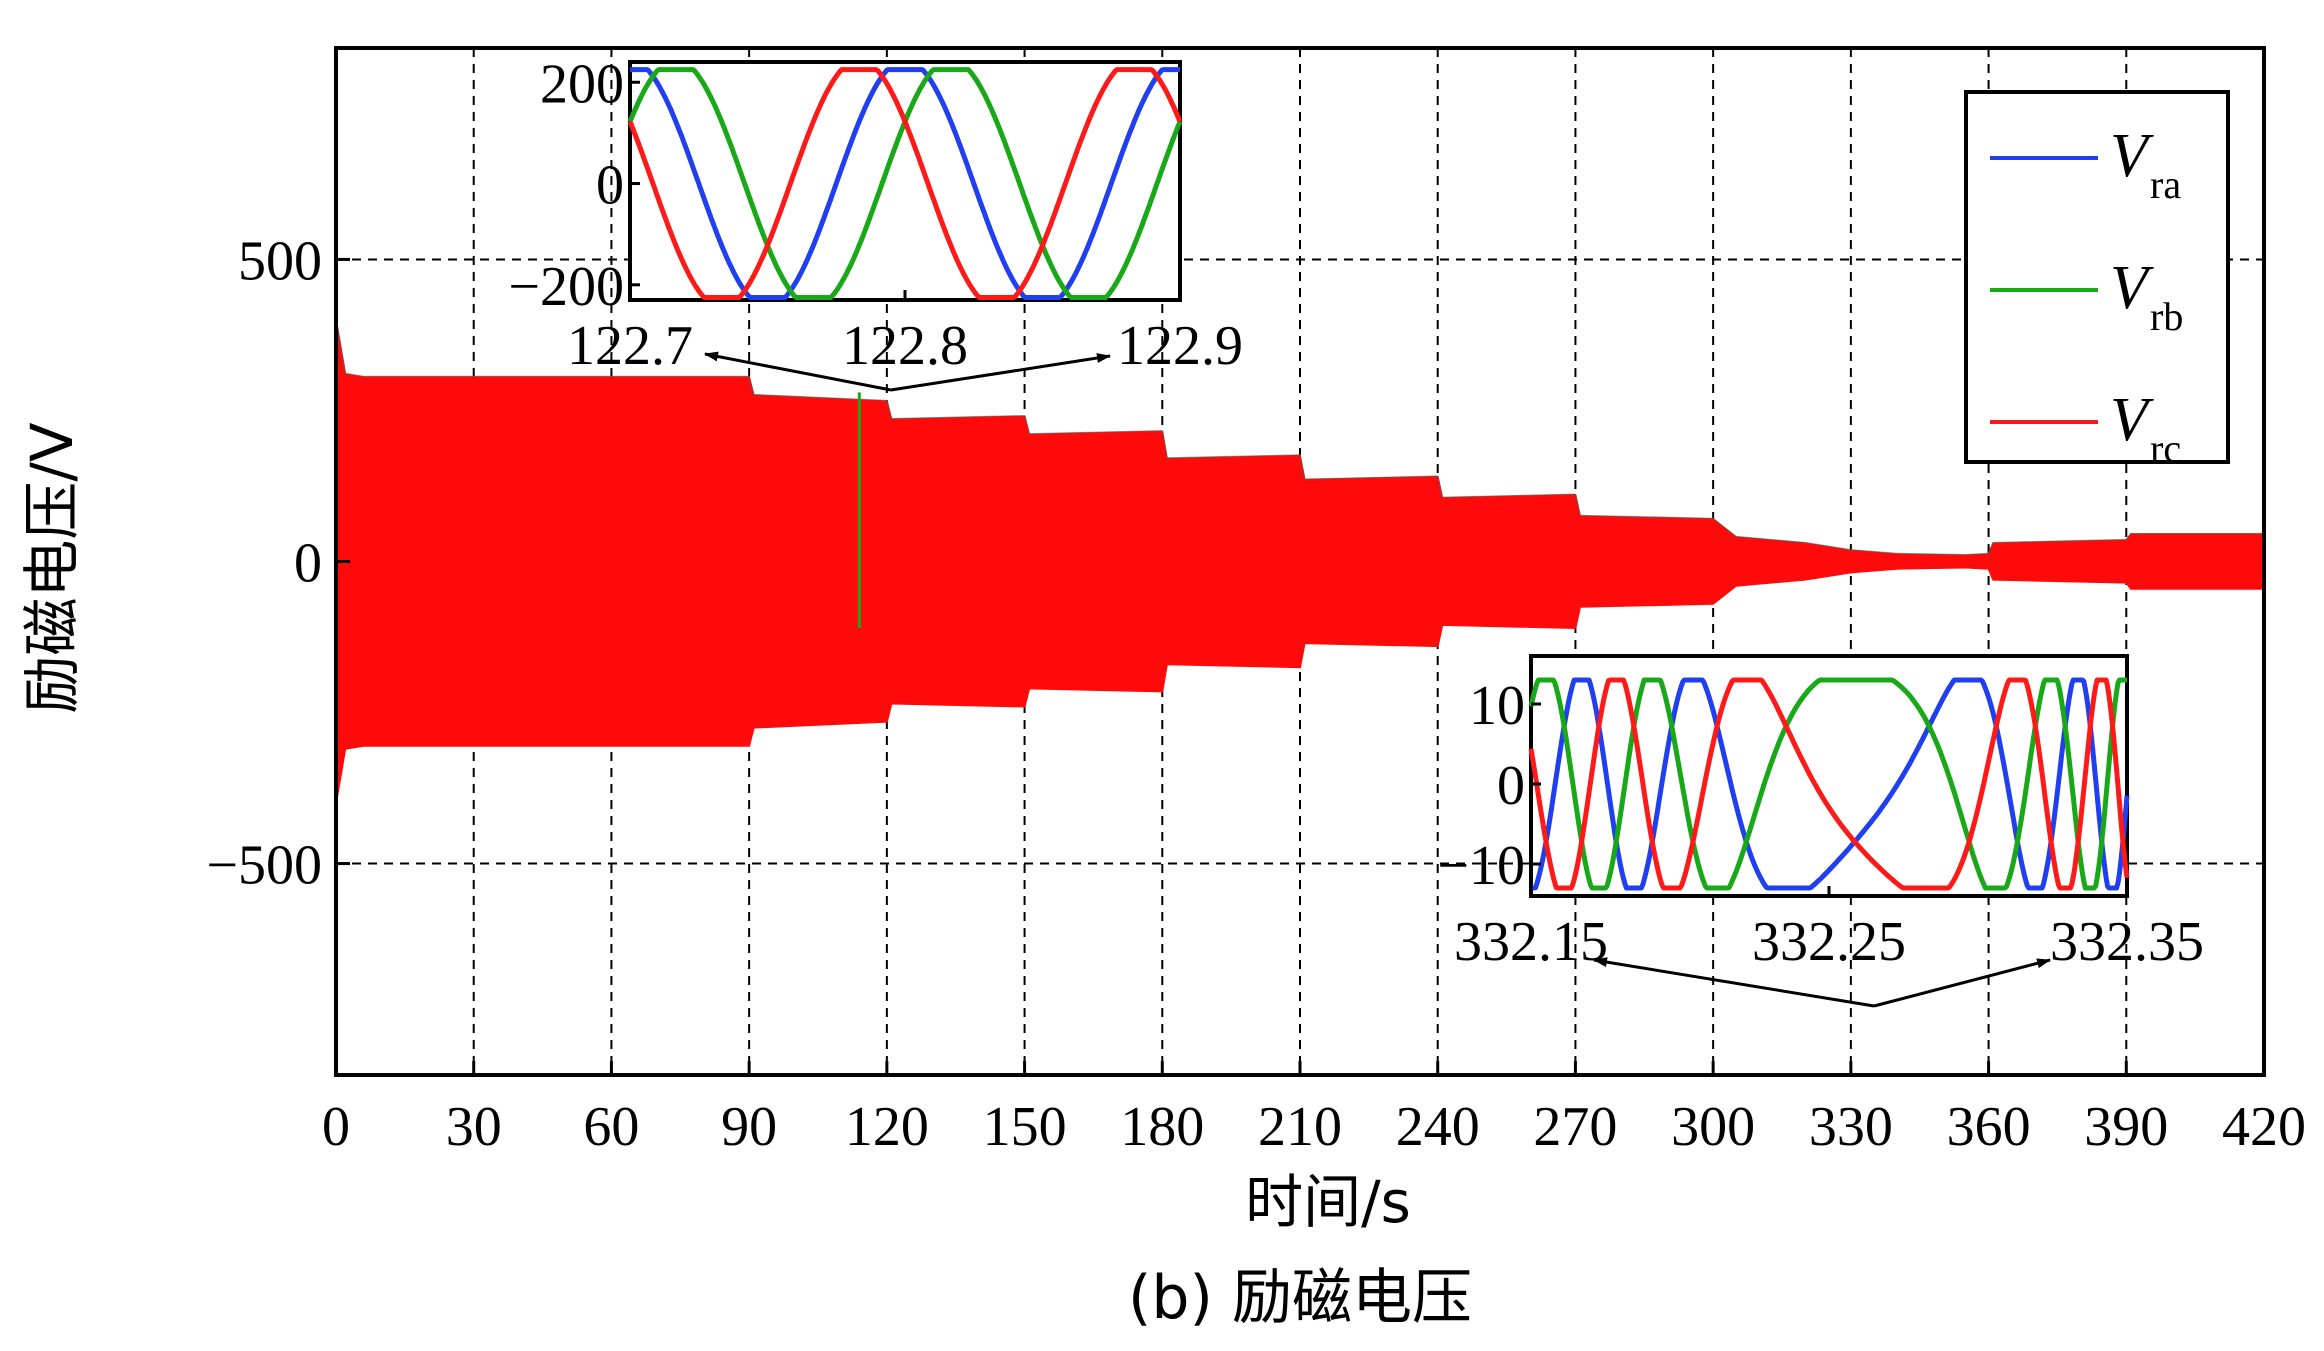  Describe the element at coordinates (1300, 1298) in the screenshot. I see `figure-caption: (b) 励磁电压` at that location.